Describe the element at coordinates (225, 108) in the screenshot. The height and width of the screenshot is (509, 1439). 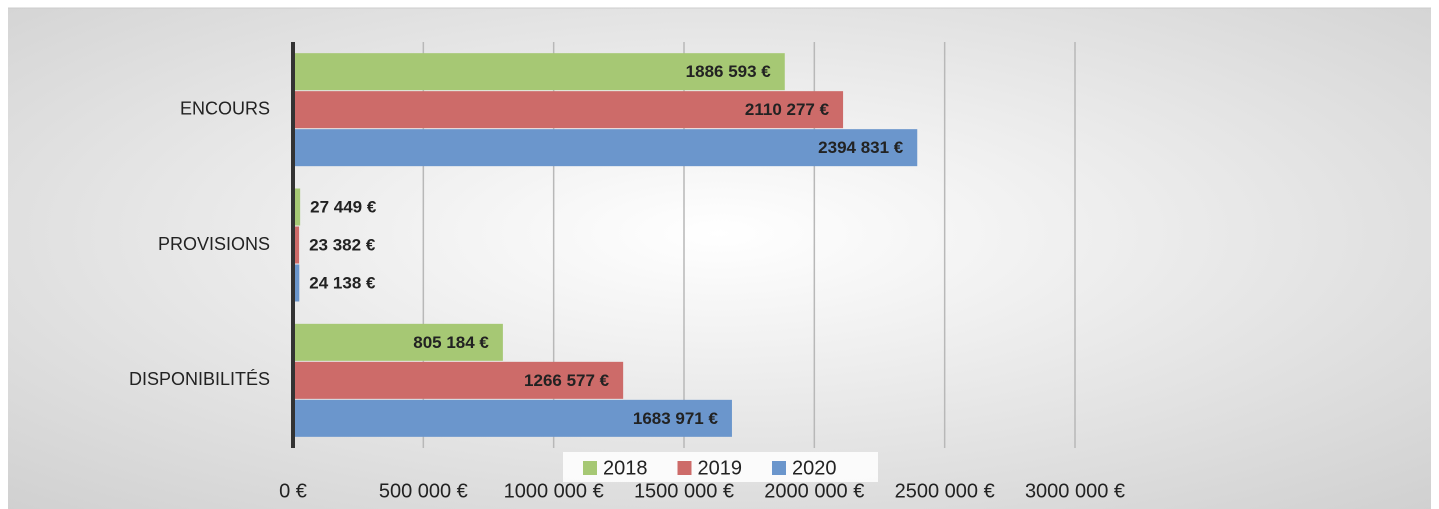
I see `y-tick-label: ENCOURS` at that location.